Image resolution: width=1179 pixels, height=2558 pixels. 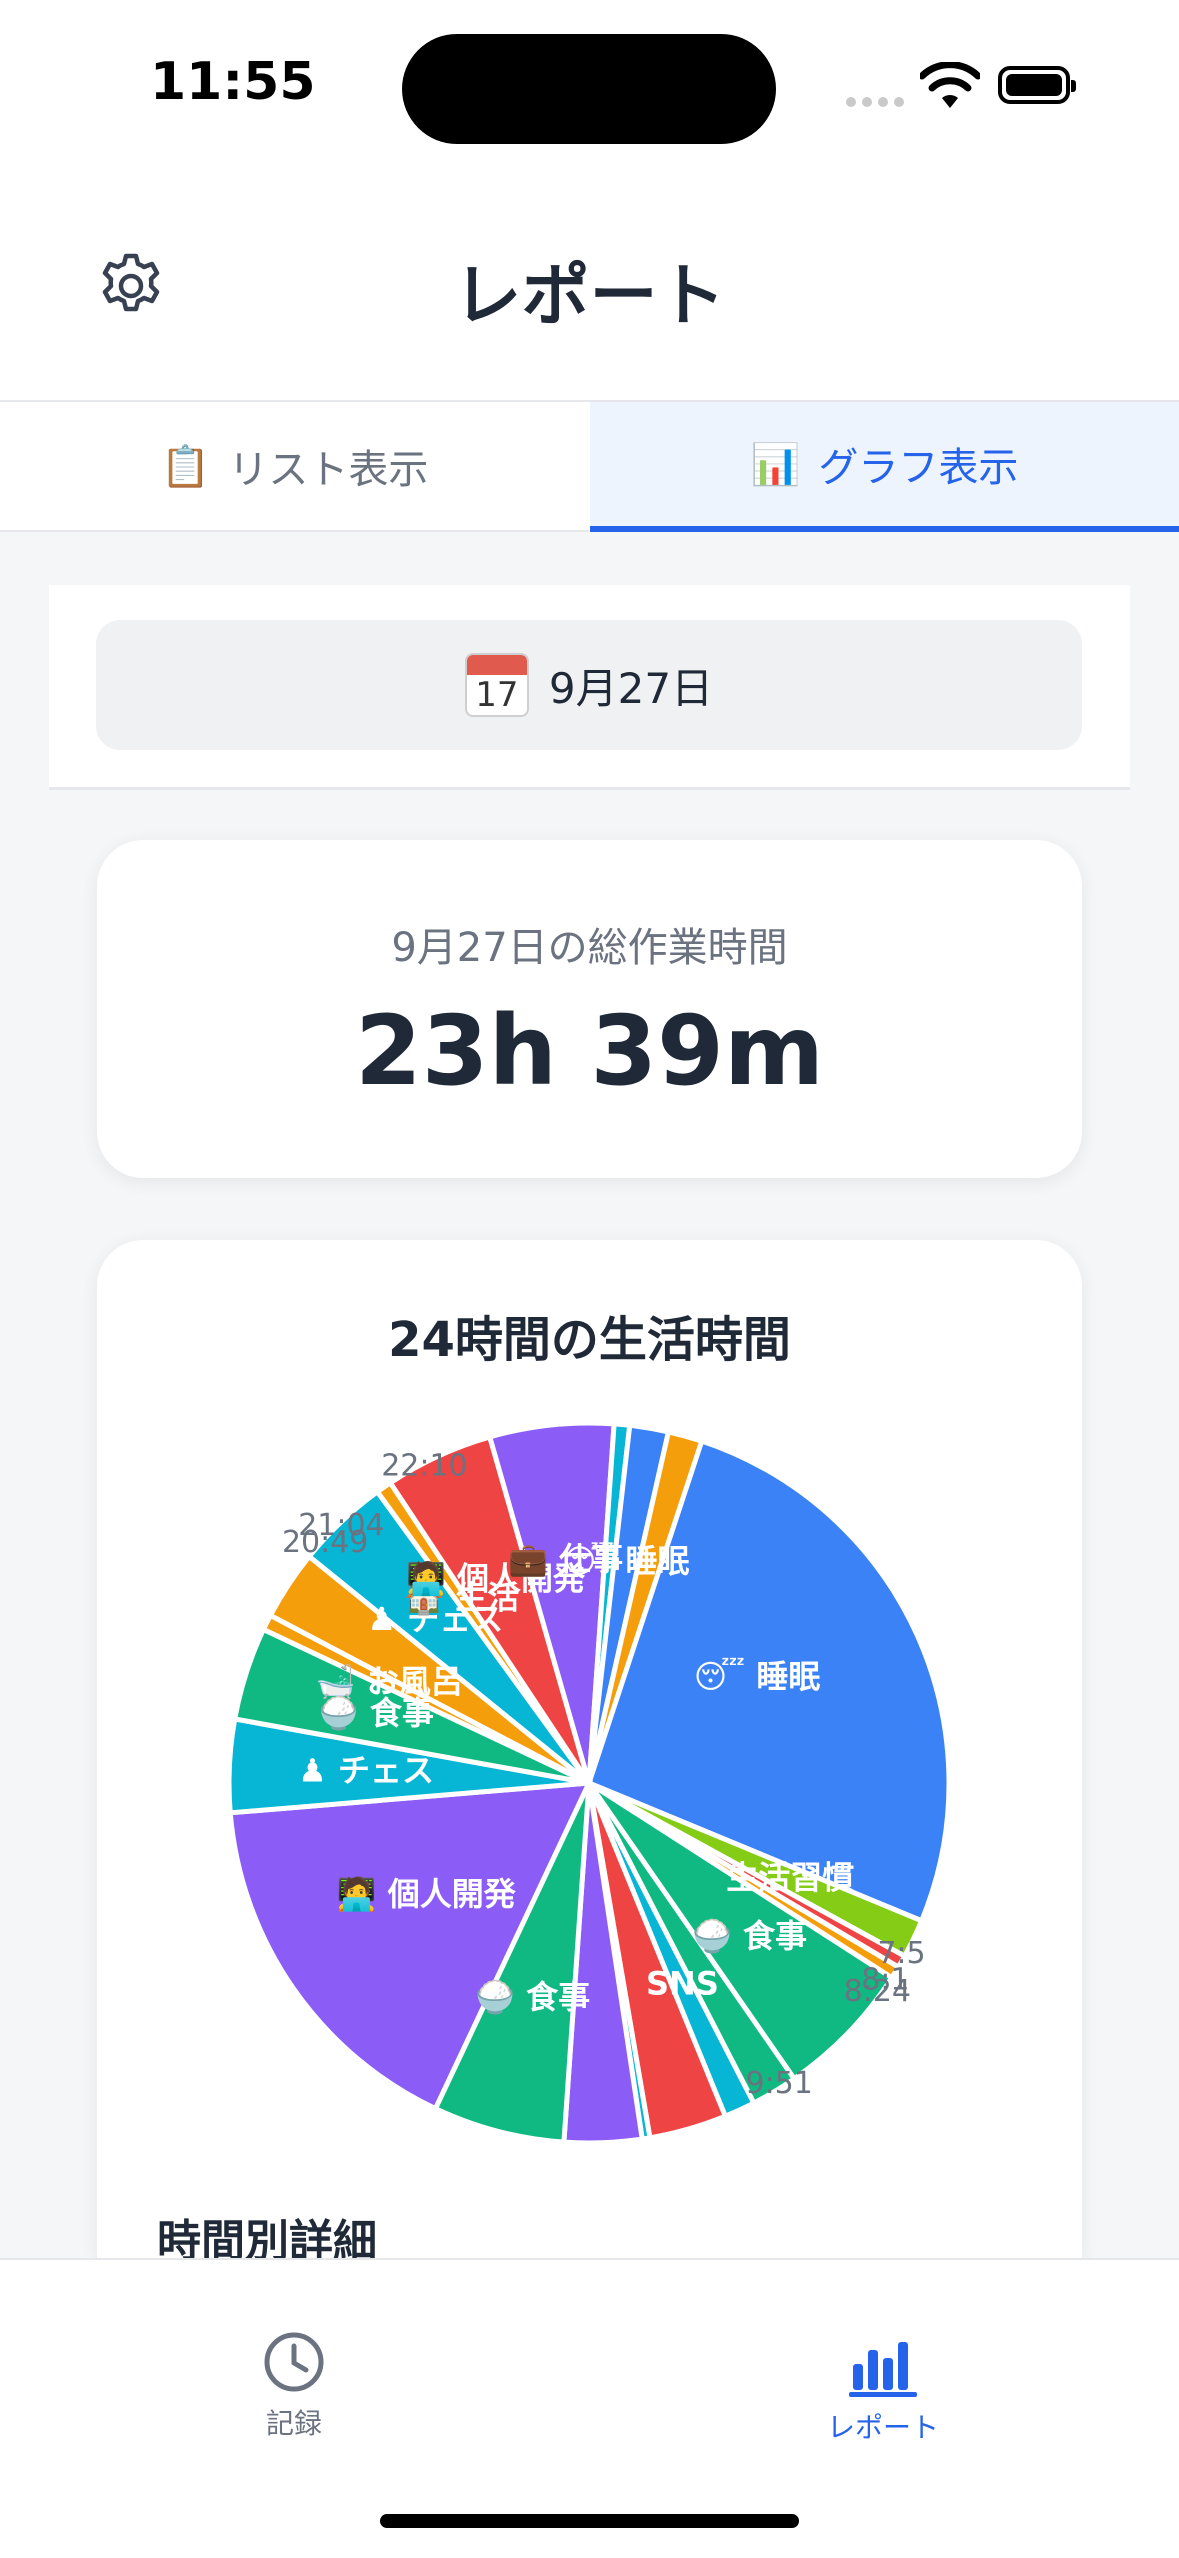 I want to click on date-picker-button: 17 9月27日, so click(x=589, y=685).